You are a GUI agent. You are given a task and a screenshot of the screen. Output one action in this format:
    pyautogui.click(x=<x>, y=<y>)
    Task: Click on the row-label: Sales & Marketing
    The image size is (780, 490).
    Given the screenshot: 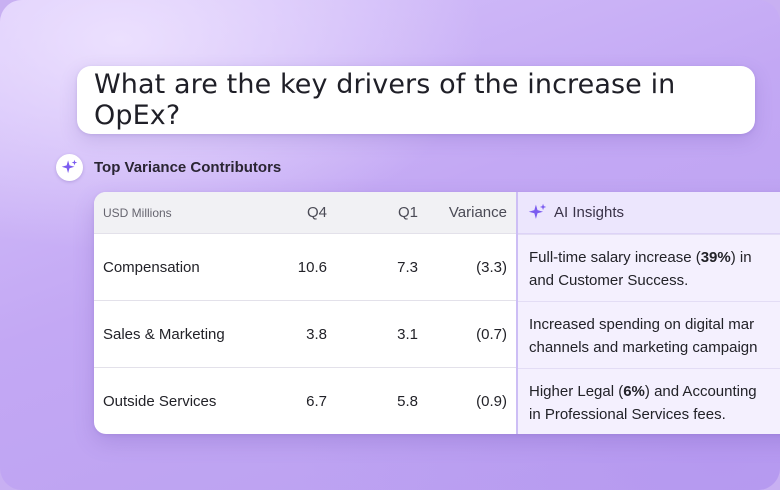 What is the action you would take?
    pyautogui.click(x=164, y=334)
    